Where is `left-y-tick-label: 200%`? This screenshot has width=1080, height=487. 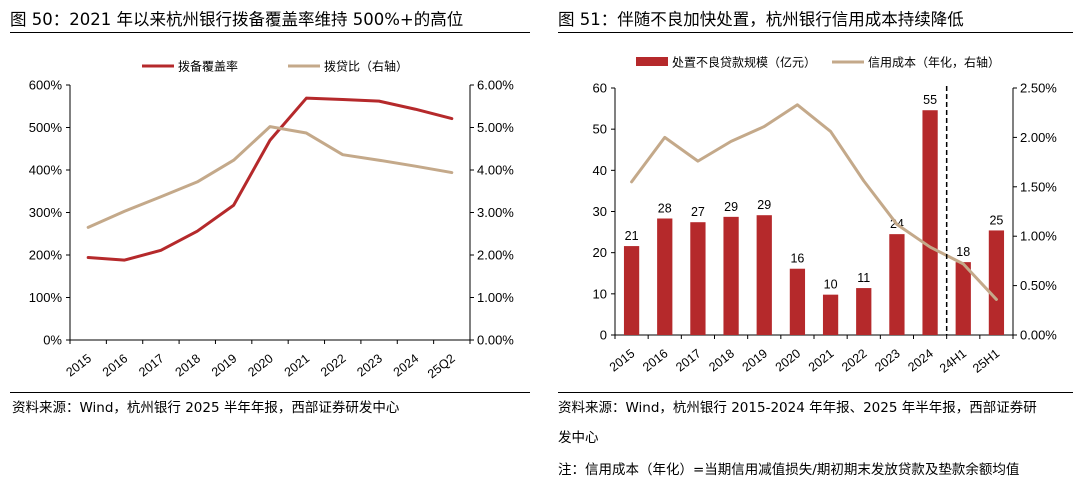 left-y-tick-label: 200% is located at coordinates (46, 255).